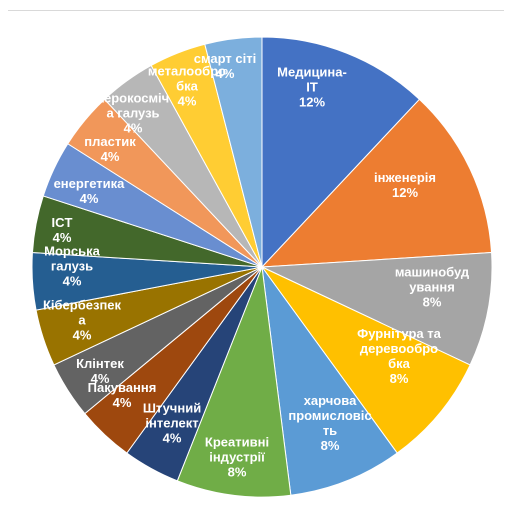  I want to click on slice-name-line: ICT, so click(62, 222).